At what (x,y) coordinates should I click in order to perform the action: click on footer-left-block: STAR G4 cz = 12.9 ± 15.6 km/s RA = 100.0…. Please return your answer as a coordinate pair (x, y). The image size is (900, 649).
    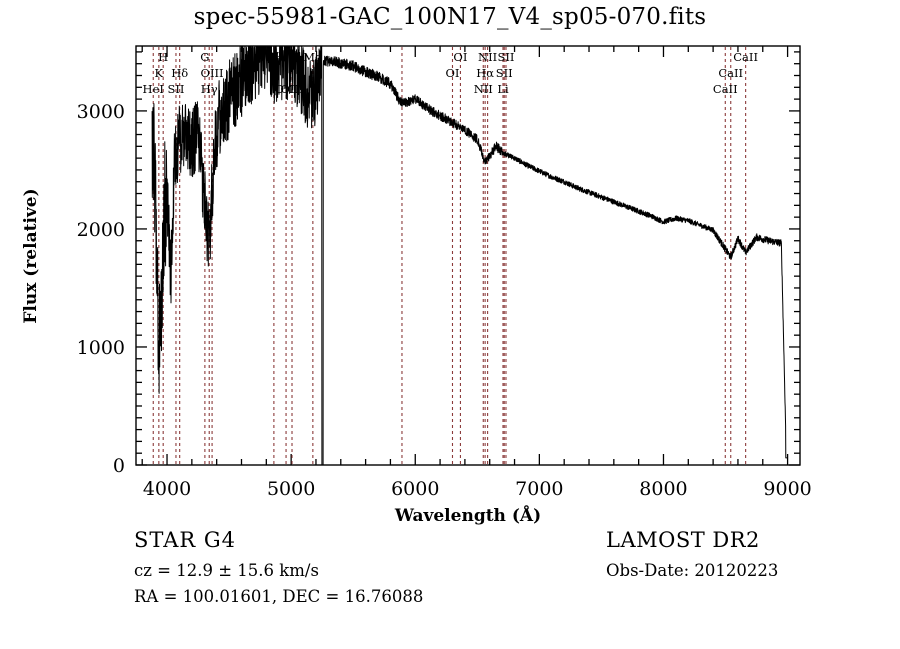
    Looking at the image, I should click on (278, 567).